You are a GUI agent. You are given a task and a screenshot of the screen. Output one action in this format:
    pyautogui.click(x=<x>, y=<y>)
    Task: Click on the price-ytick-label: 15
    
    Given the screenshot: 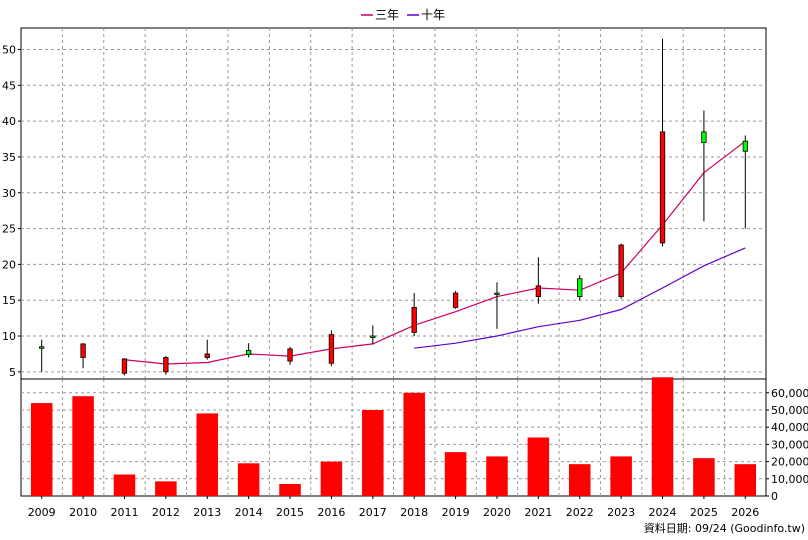 What is the action you would take?
    pyautogui.click(x=9, y=300)
    